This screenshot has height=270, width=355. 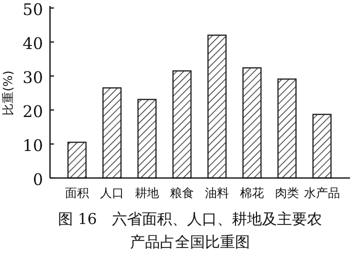 What do you see at coordinates (77, 193) in the screenshot?
I see `x-tick-label: 面积` at bounding box center [77, 193].